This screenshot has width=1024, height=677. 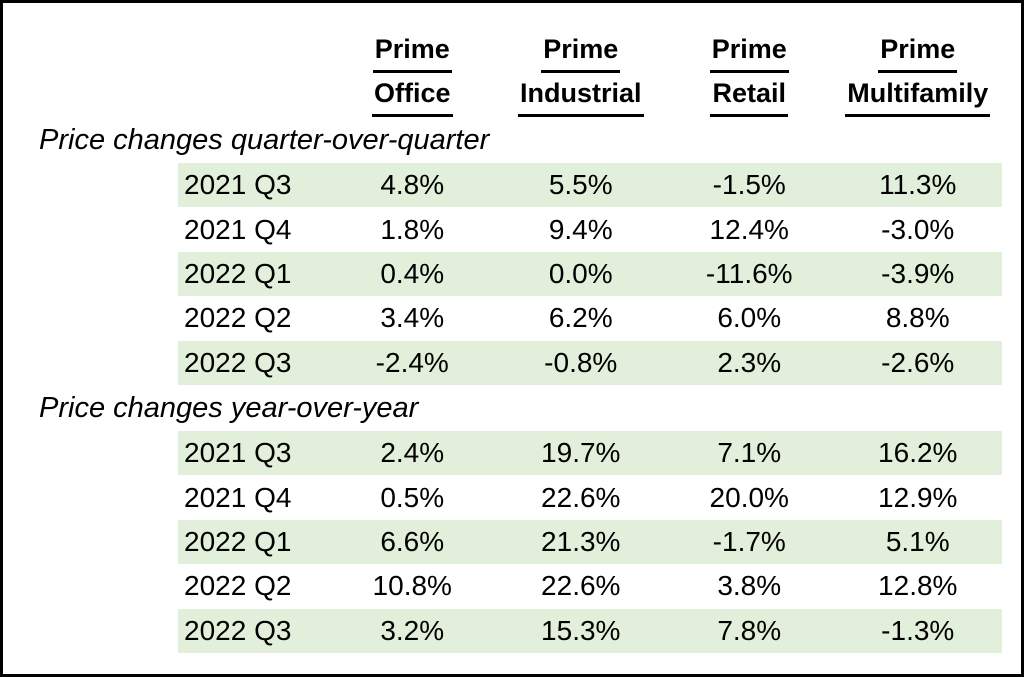 What do you see at coordinates (749, 318) in the screenshot?
I see `cell-value: 6.0%` at bounding box center [749, 318].